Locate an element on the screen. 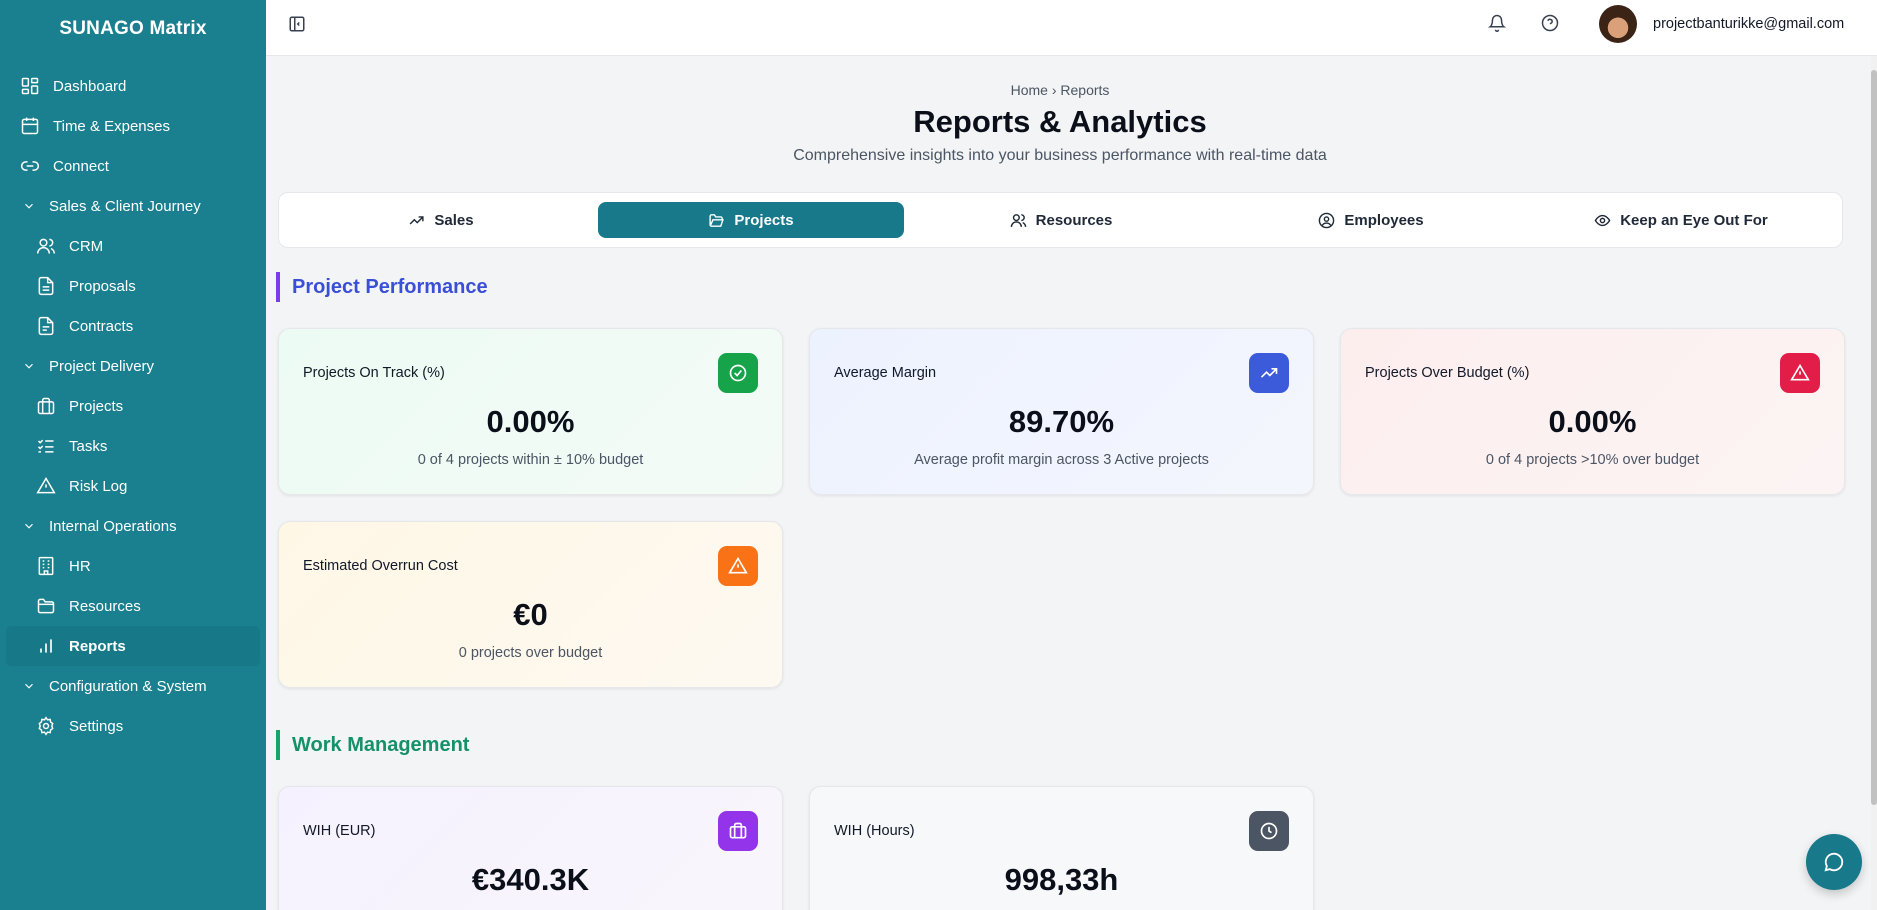  file-icon is located at coordinates (46, 286).